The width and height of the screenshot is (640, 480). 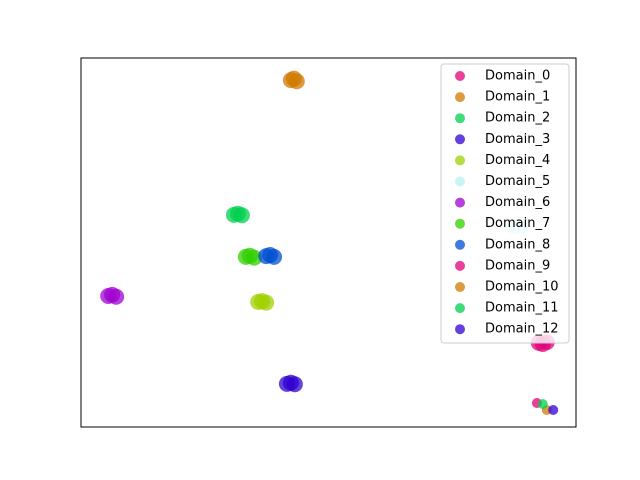 I want to click on legend-label: Domain_1, so click(x=517, y=97).